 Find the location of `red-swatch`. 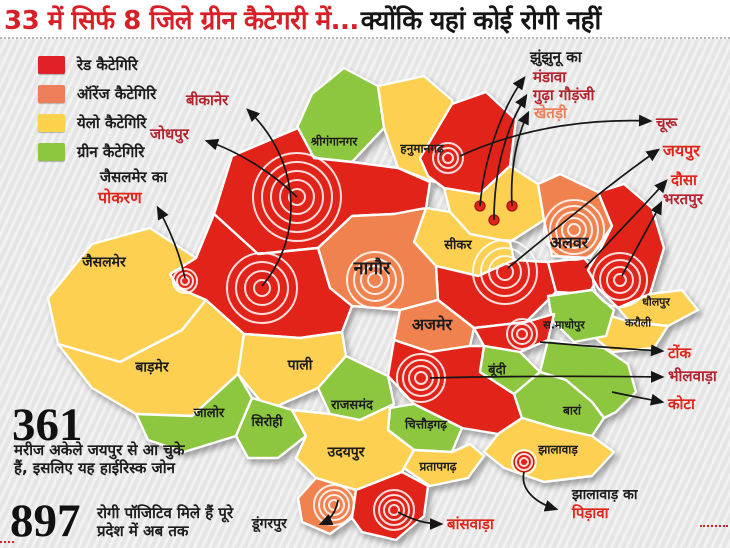

red-swatch is located at coordinates (51, 65).